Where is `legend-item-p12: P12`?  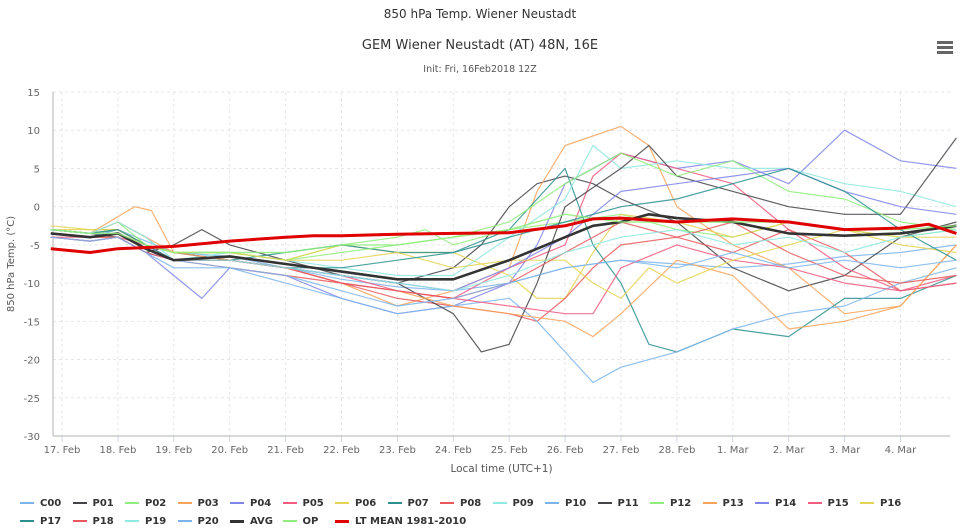 legend-item-p12: P12 is located at coordinates (676, 503).